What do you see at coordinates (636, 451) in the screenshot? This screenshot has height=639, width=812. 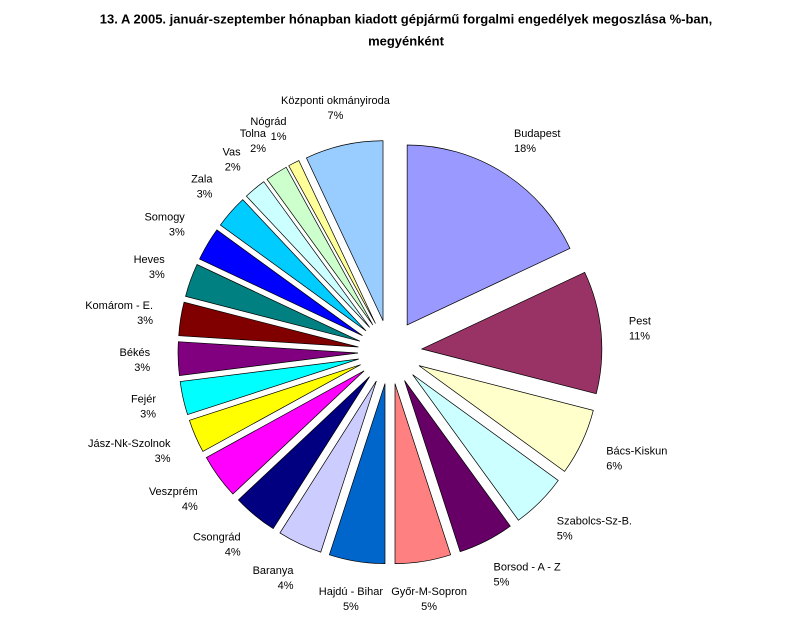 I see `slice-label: Bács-Kiskun` at bounding box center [636, 451].